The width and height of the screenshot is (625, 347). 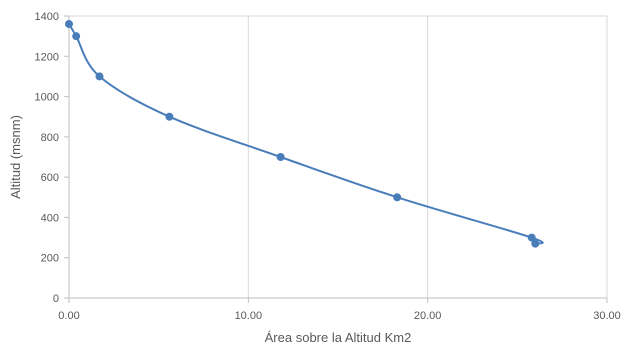 I want to click on x-tick-label: 10.00, so click(x=249, y=316).